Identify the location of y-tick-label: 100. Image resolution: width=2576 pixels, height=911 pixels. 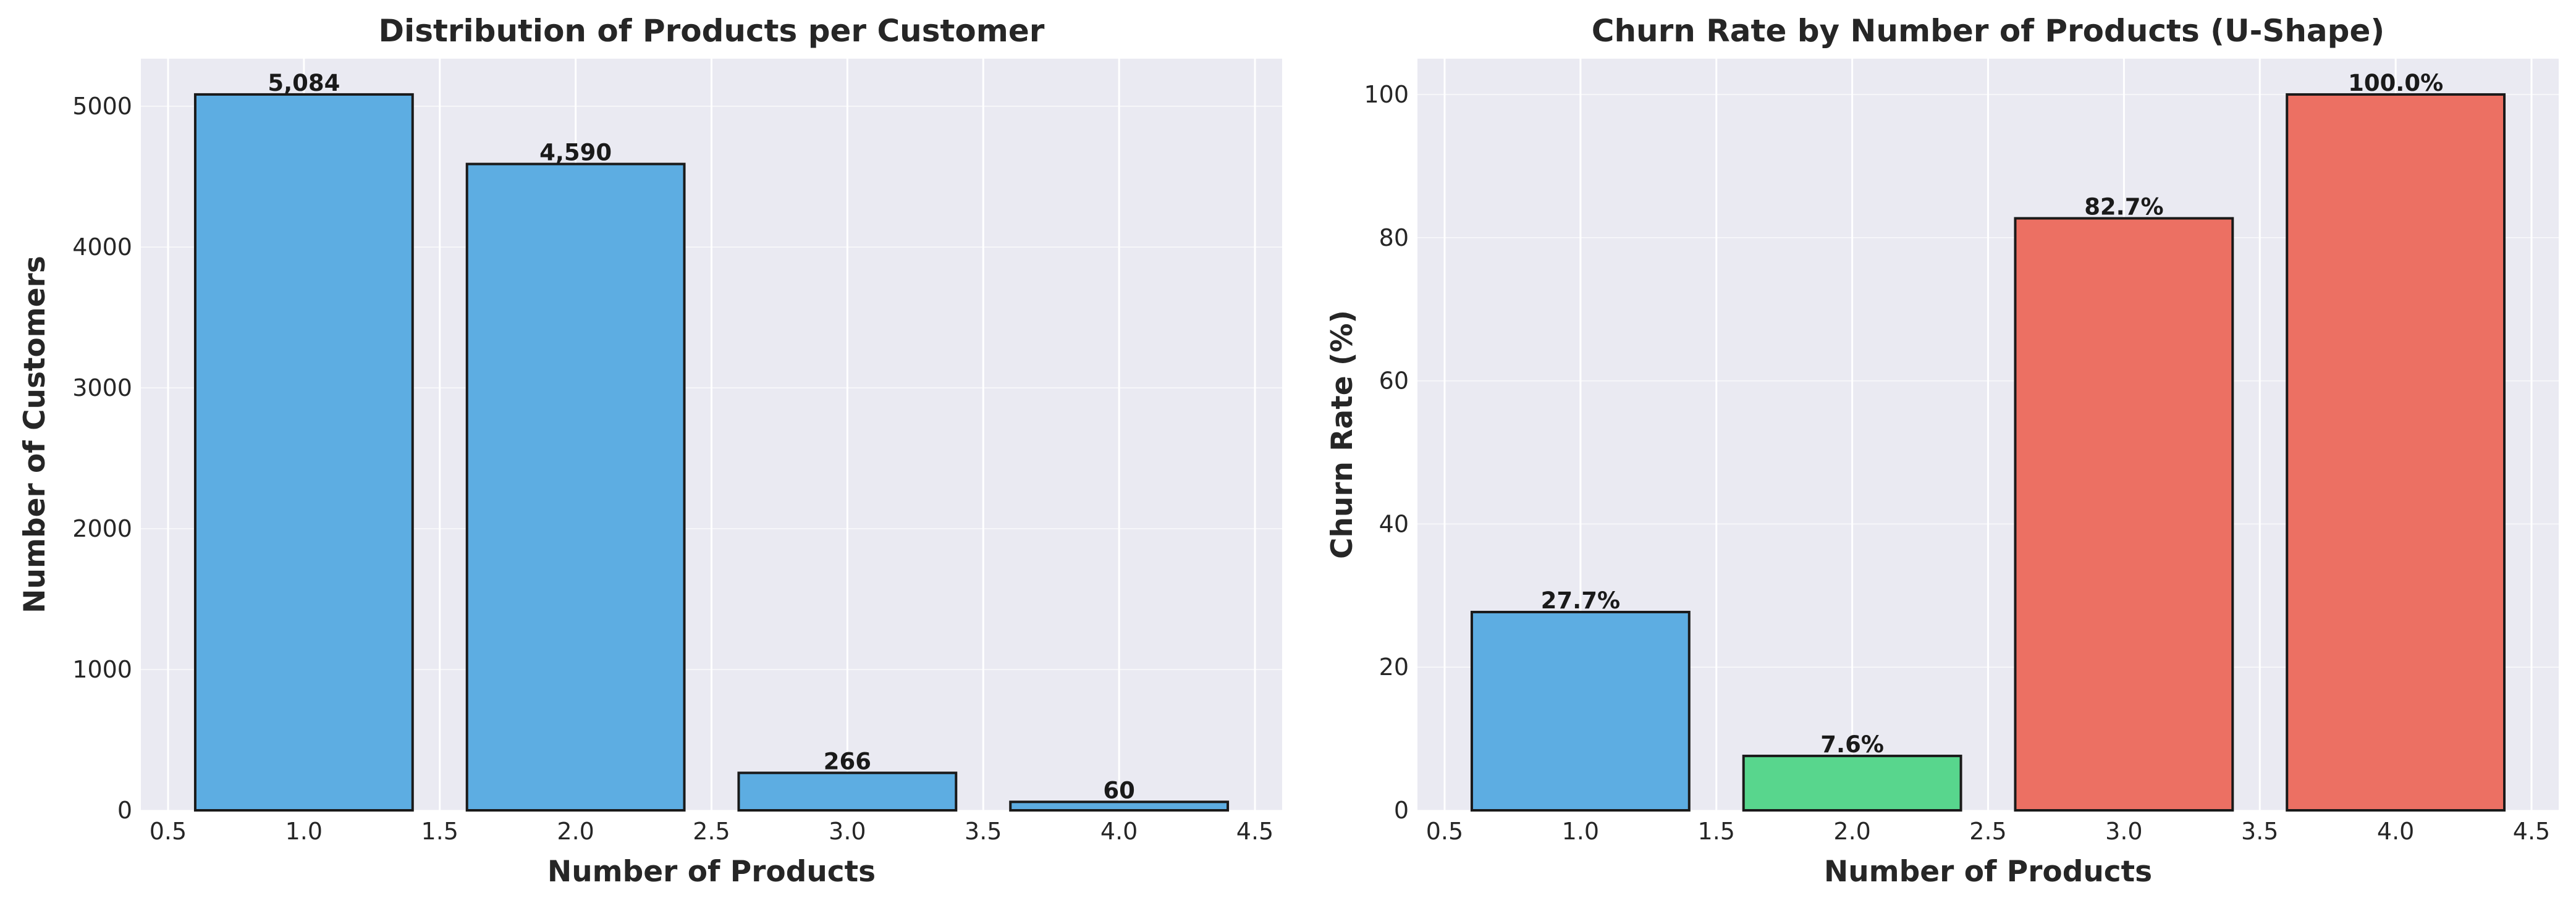
(1386, 94).